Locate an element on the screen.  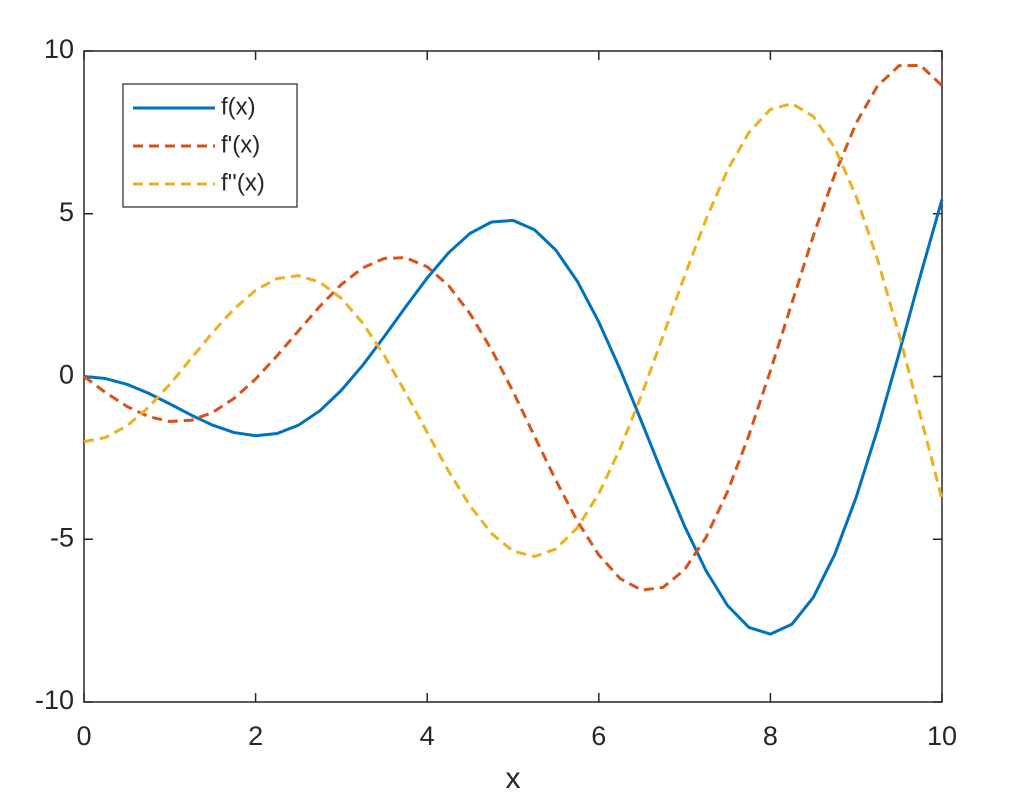
x-axis-label: x is located at coordinates (513, 778).